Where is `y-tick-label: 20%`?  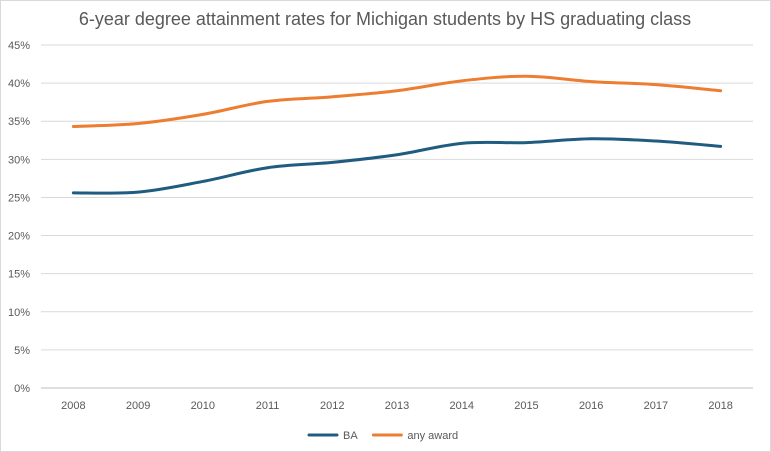 y-tick-label: 20% is located at coordinates (19, 237).